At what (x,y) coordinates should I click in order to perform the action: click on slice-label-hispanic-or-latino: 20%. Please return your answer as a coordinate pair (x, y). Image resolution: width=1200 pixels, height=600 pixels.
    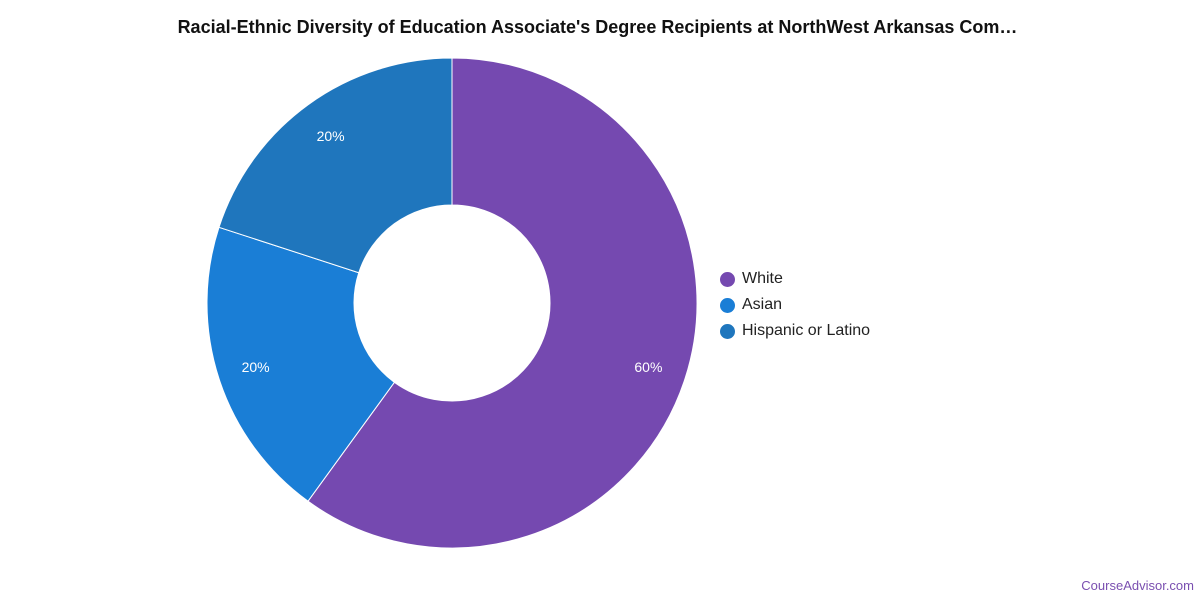
    Looking at the image, I should click on (331, 136).